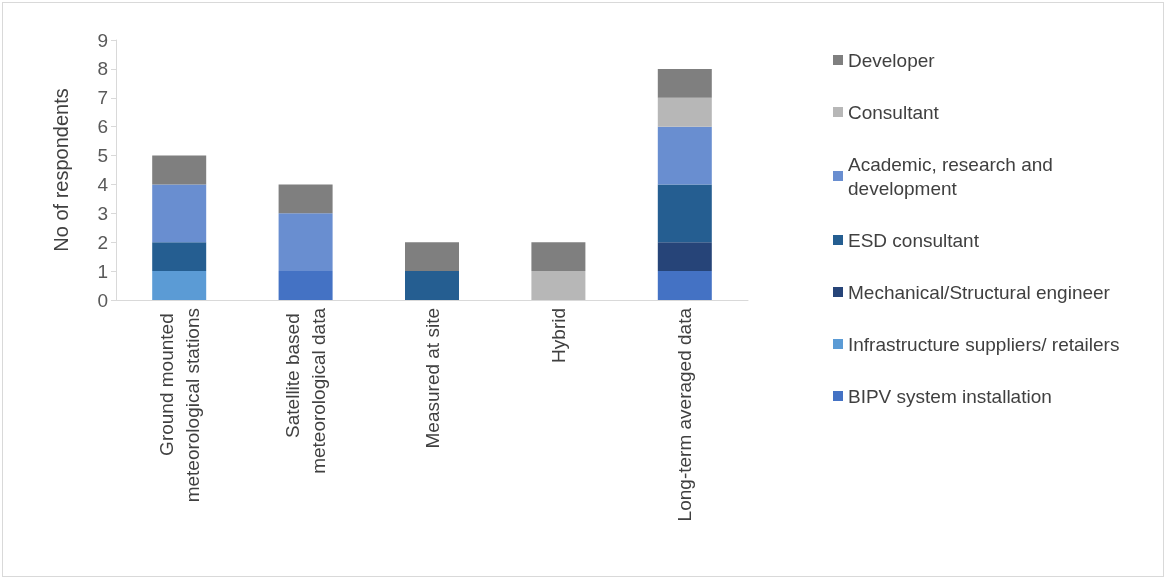 The image size is (1166, 579). Describe the element at coordinates (179, 405) in the screenshot. I see `x-tick-label: Ground mounted meteorological stations` at that location.